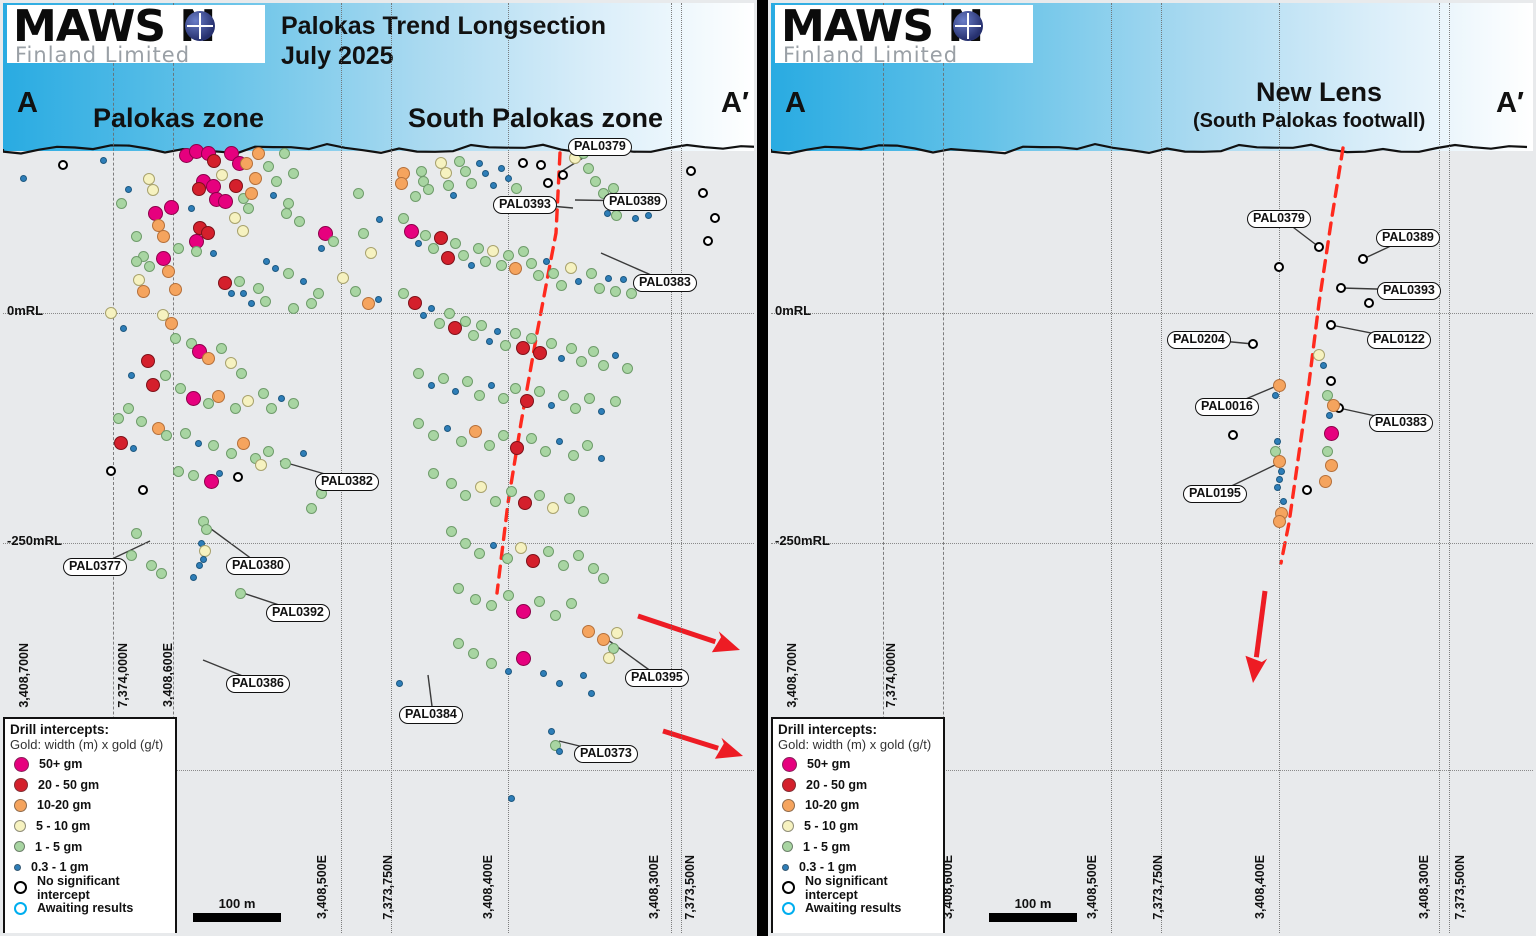 The image size is (1536, 936). Describe the element at coordinates (1227, 407) in the screenshot. I see `drill-hole-label: PAL0016` at that location.